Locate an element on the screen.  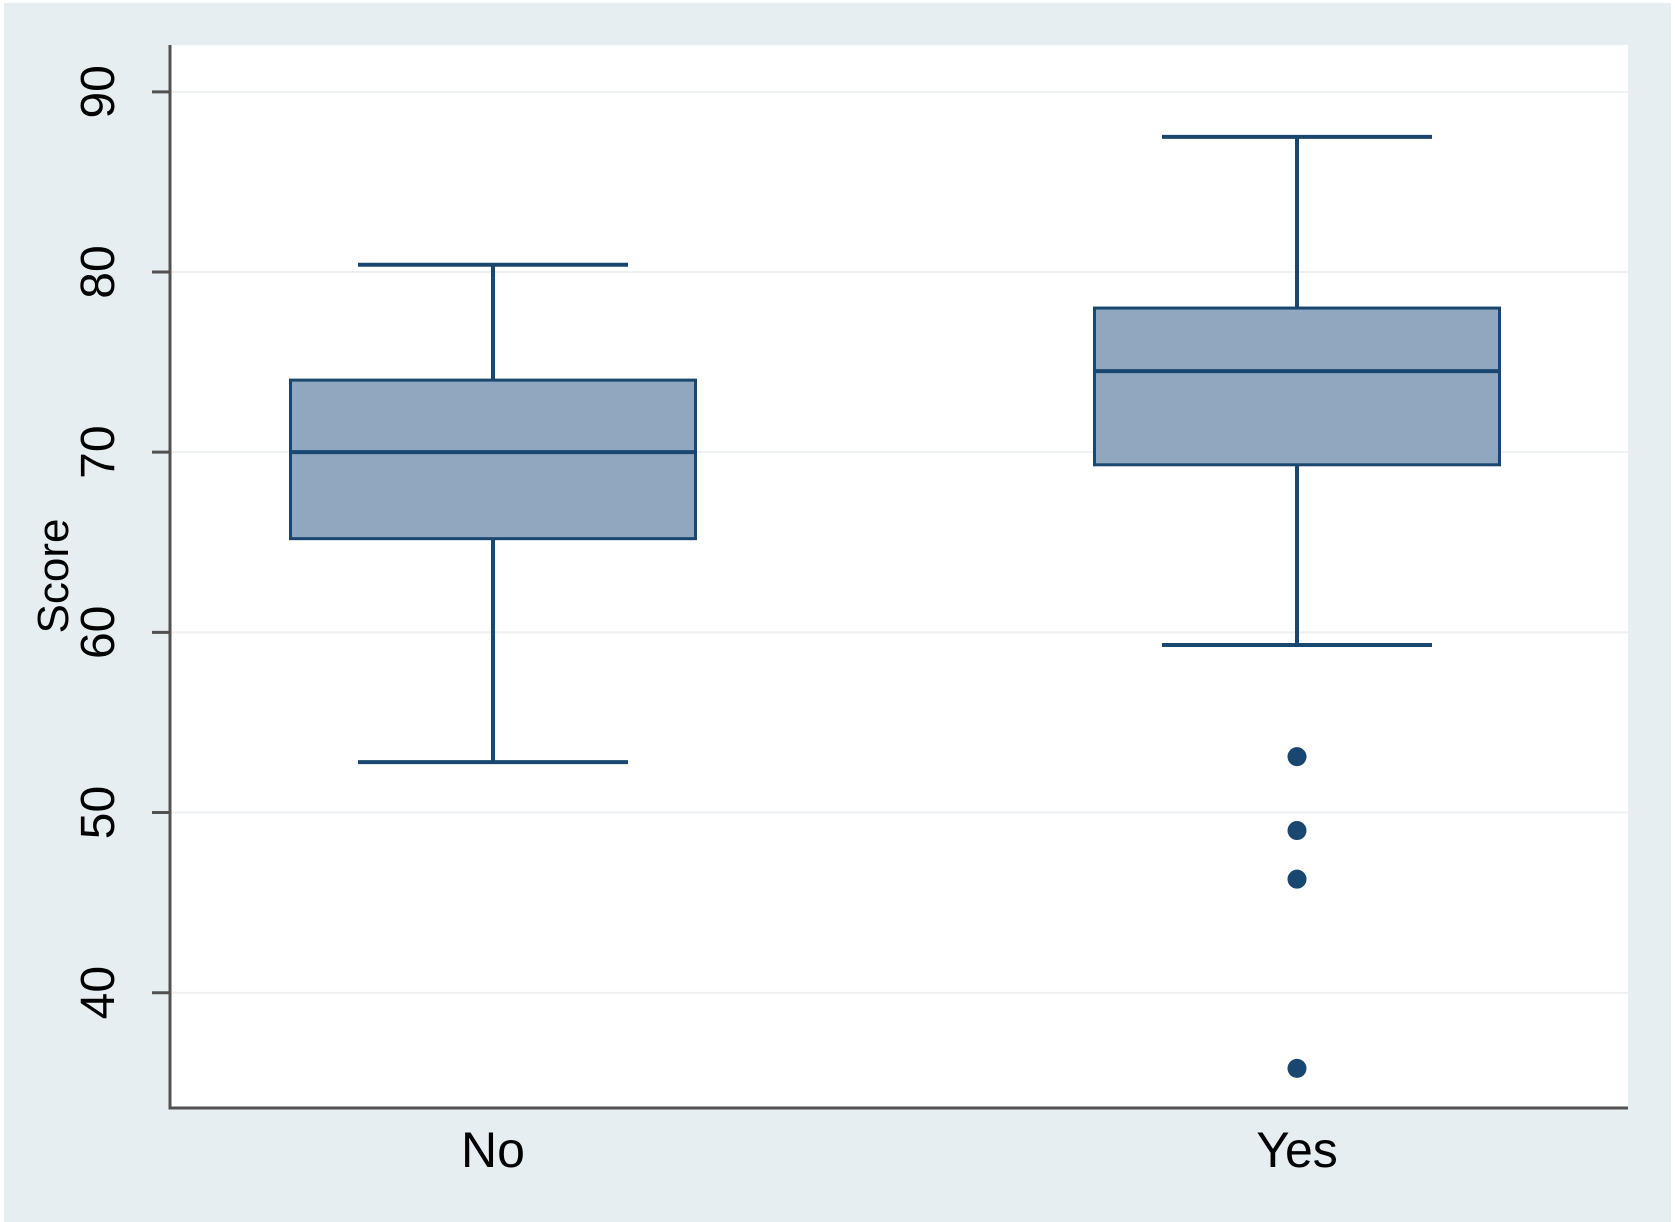
y-tick-label-80: 80 is located at coordinates (98, 271).